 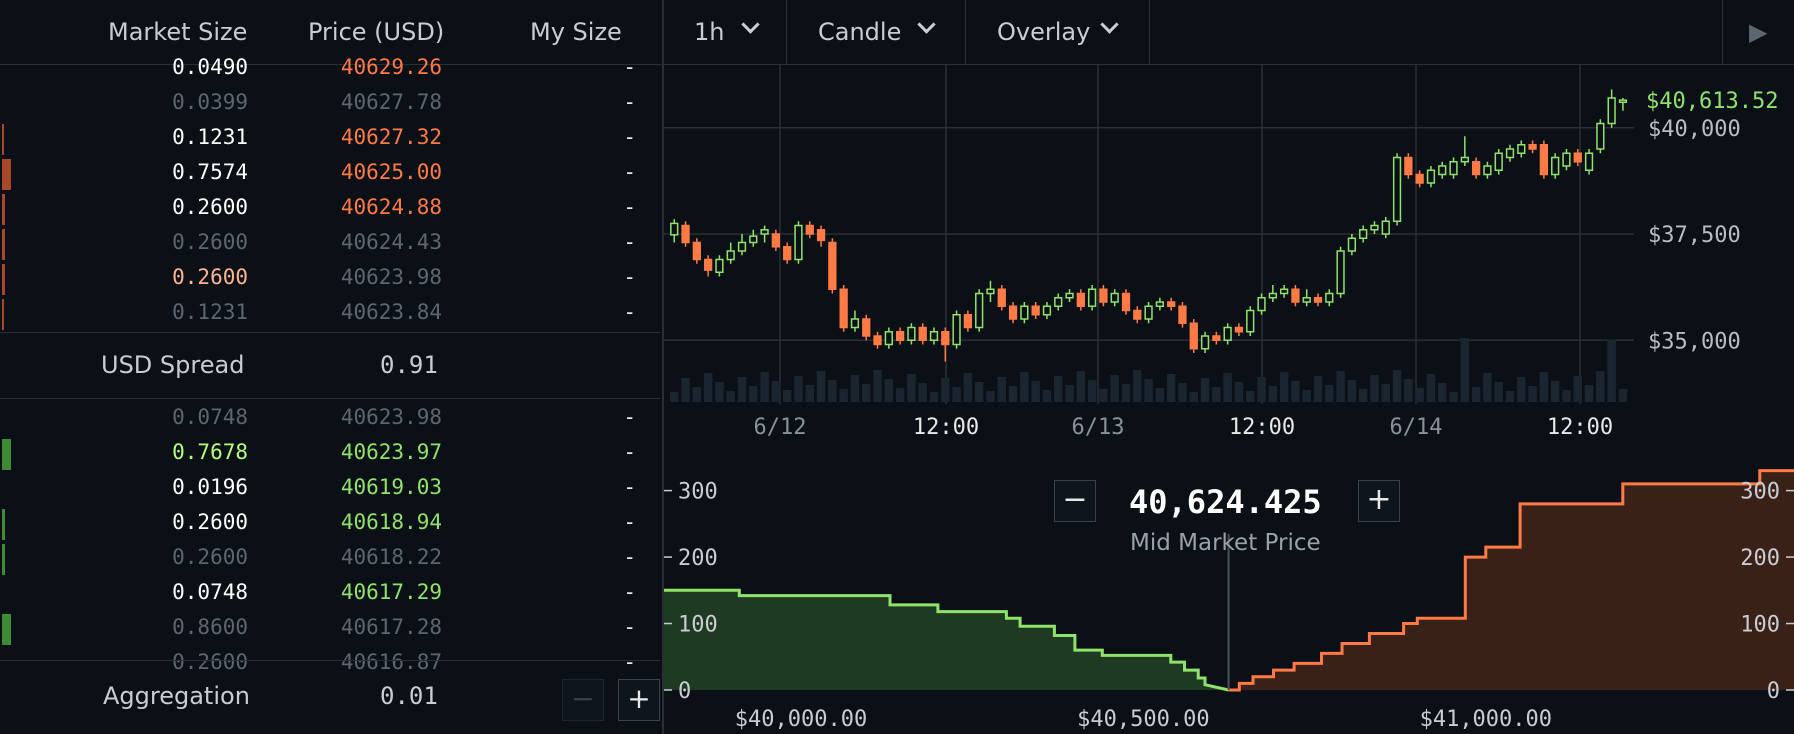 What do you see at coordinates (330, 454) in the screenshot?
I see `bid-row: 0.7678 40623.97 -` at bounding box center [330, 454].